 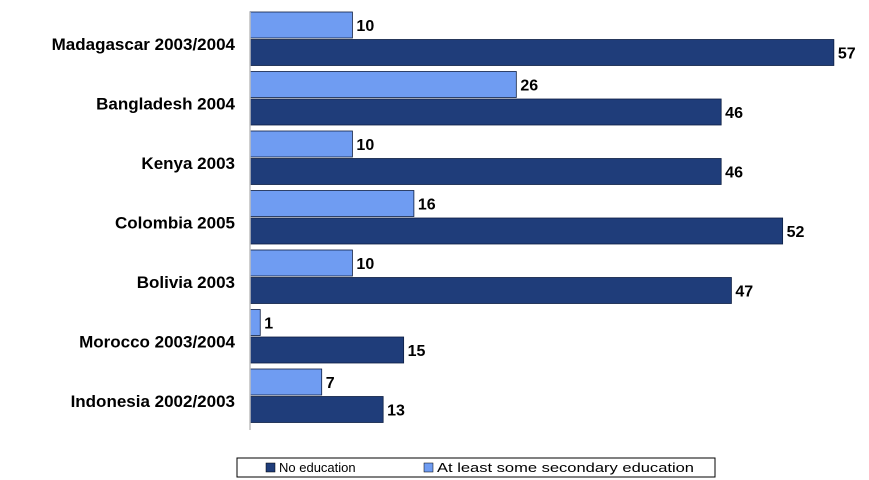 I want to click on bar-at-least-some-secondary-education-madagascar-2003-2004, so click(x=301, y=25).